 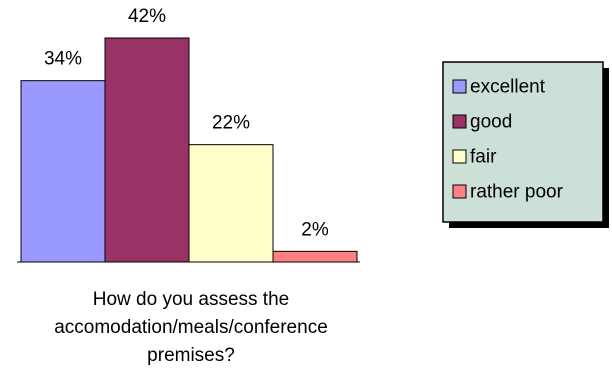 What do you see at coordinates (459, 121) in the screenshot?
I see `legend-swatch-good` at bounding box center [459, 121].